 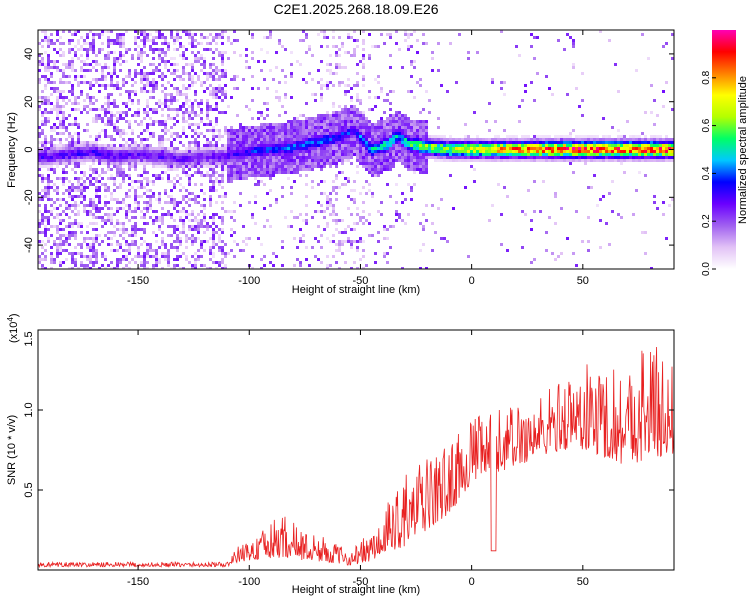 What do you see at coordinates (29, 245) in the screenshot?
I see `y-tick-label: -40` at bounding box center [29, 245].